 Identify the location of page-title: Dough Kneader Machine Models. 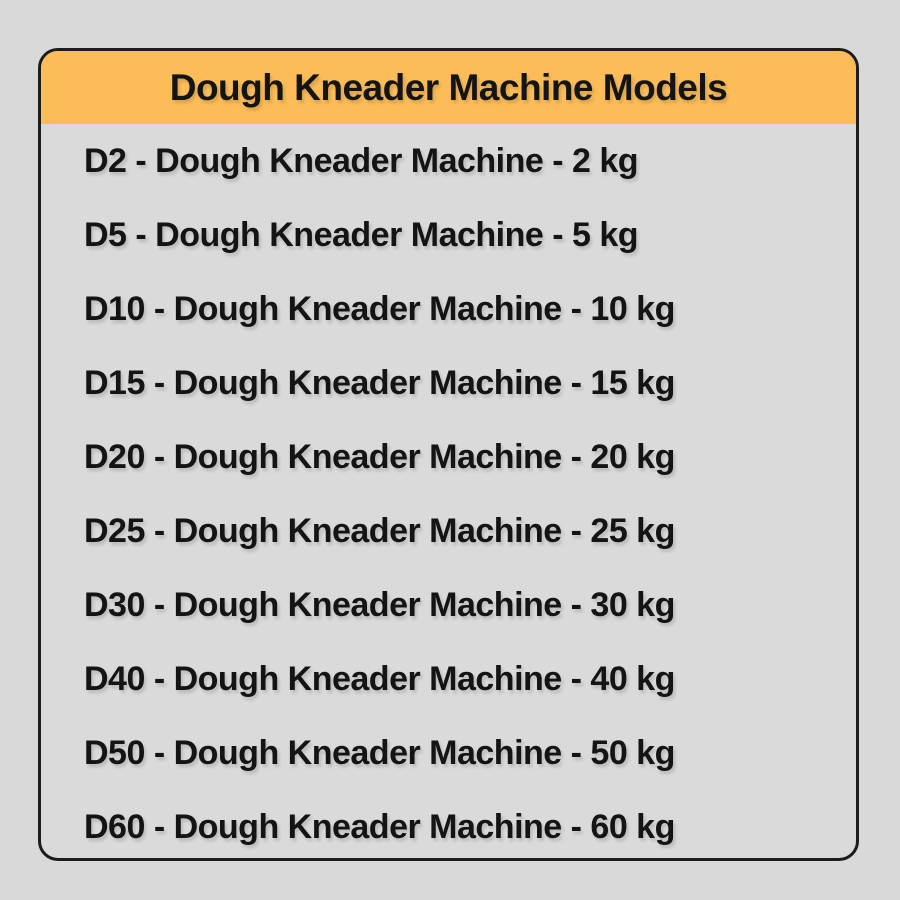
(448, 87).